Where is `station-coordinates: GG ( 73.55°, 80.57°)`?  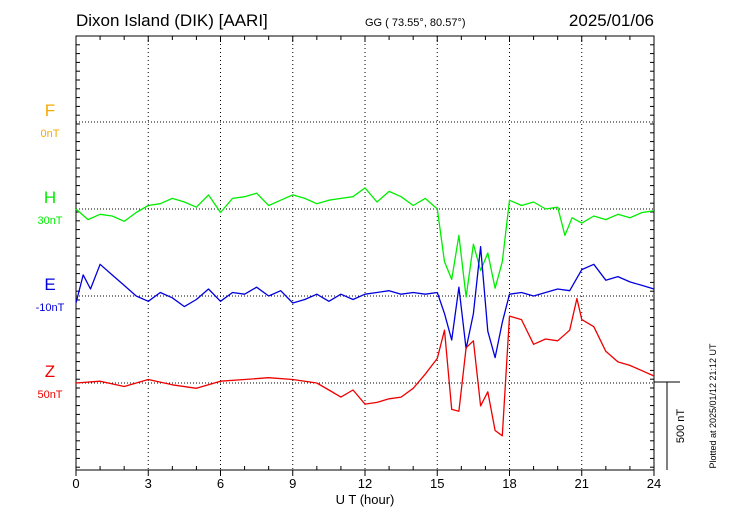
station-coordinates: GG ( 73.55°, 80.57°) is located at coordinates (415, 23).